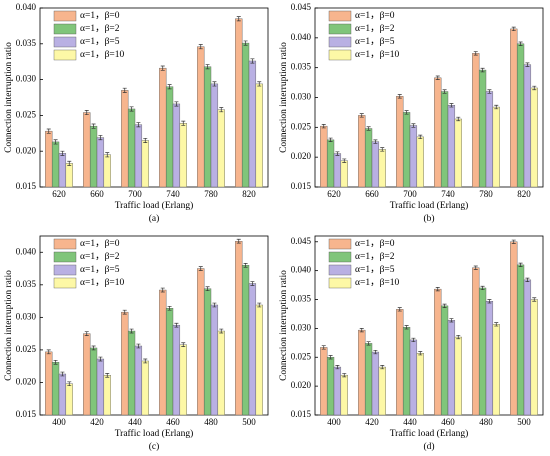  I want to click on y-tick-label: 0.035, so click(301, 67).